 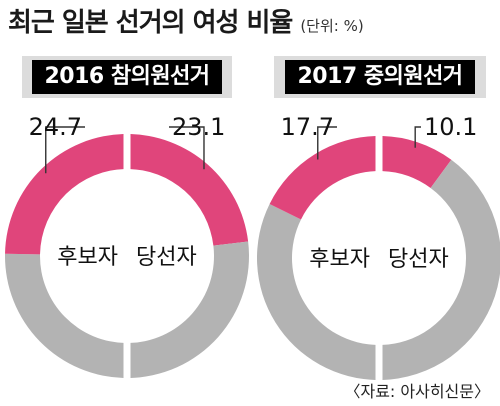 I want to click on leader-right-candidate, so click(x=327, y=143).